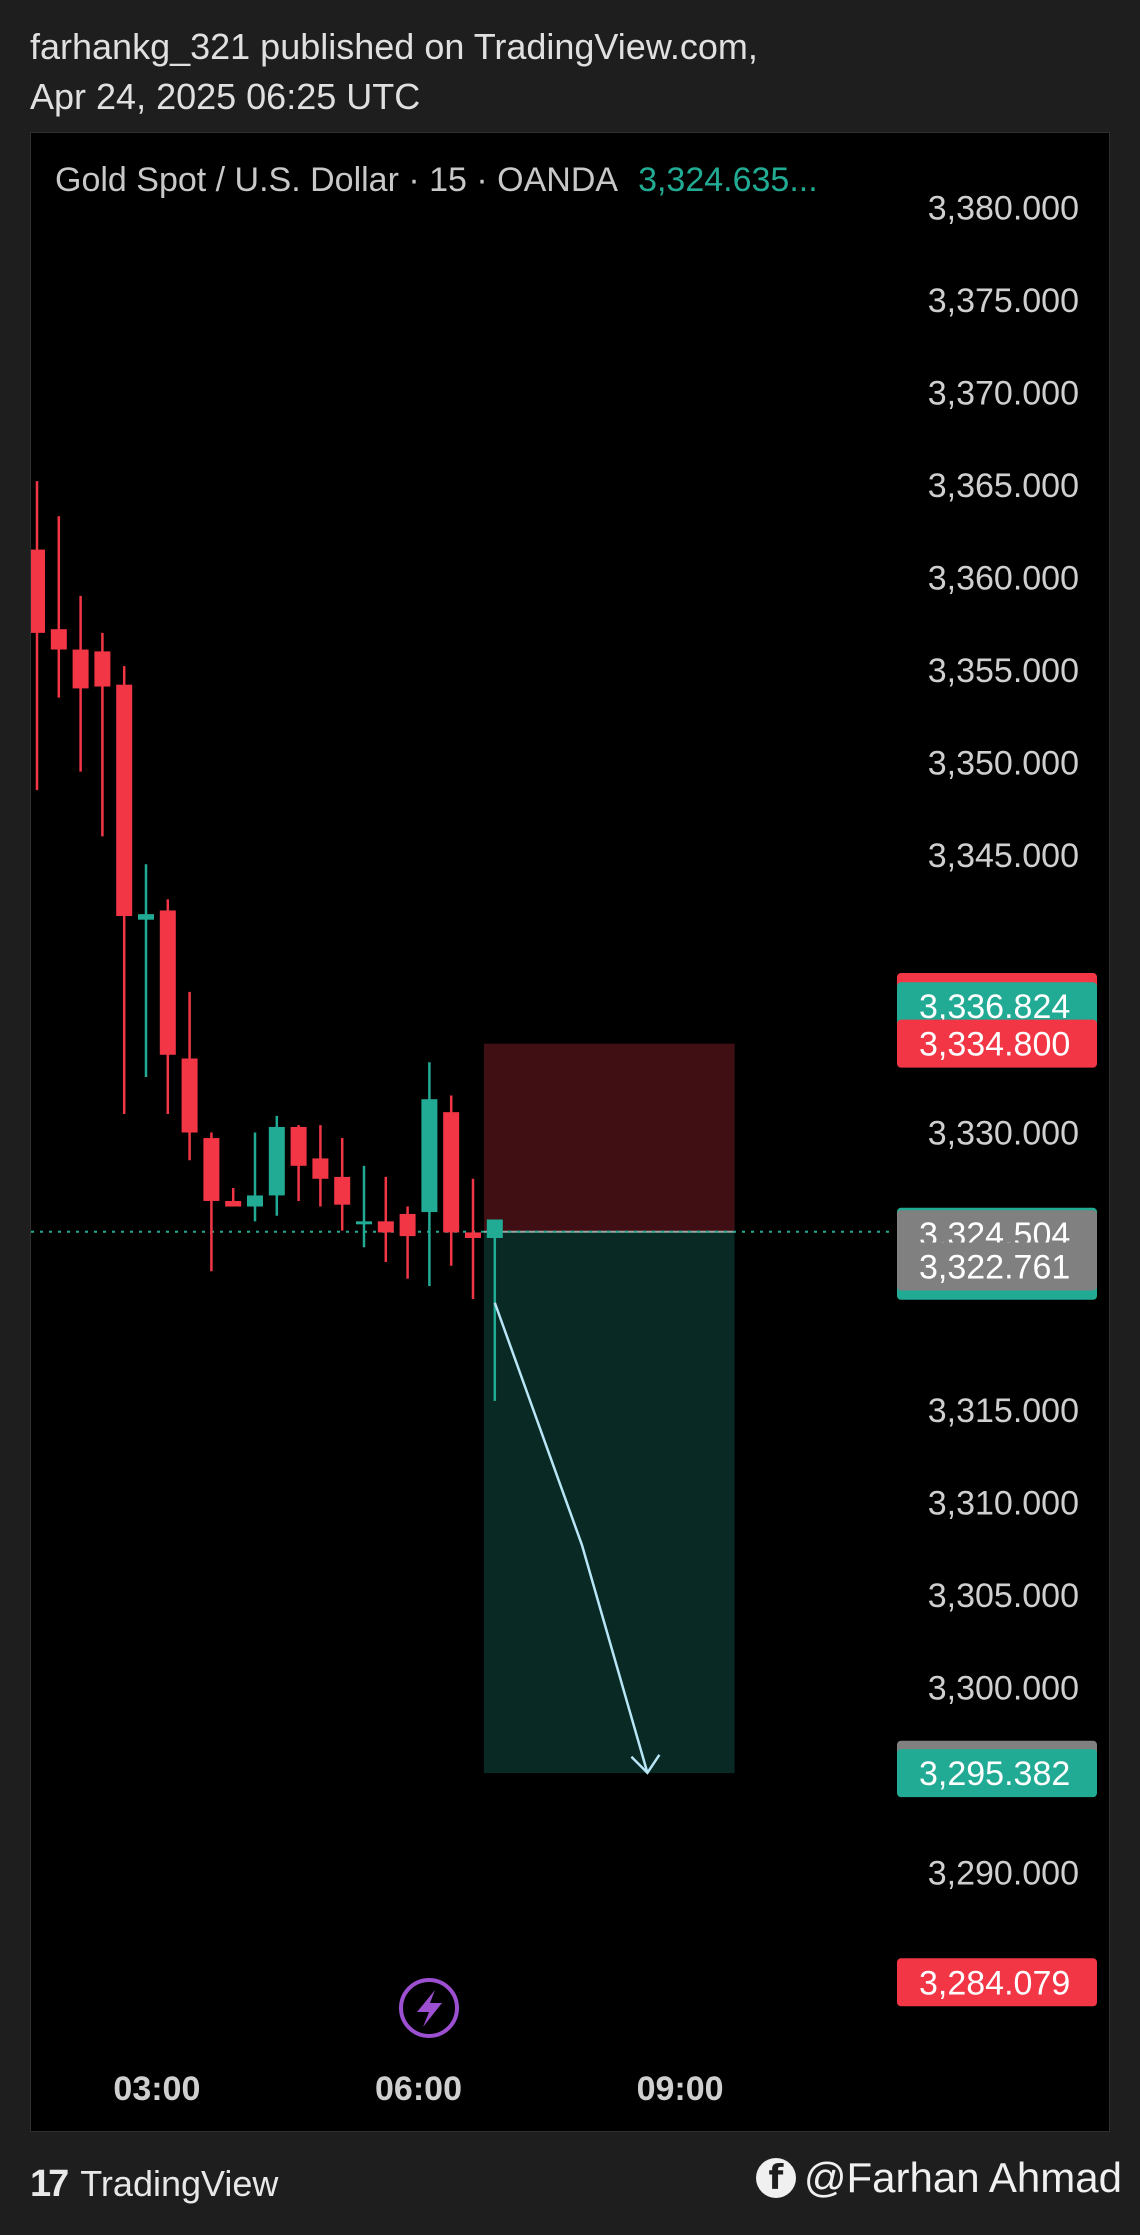  I want to click on price-label-text: 3,334.800, so click(994, 1045).